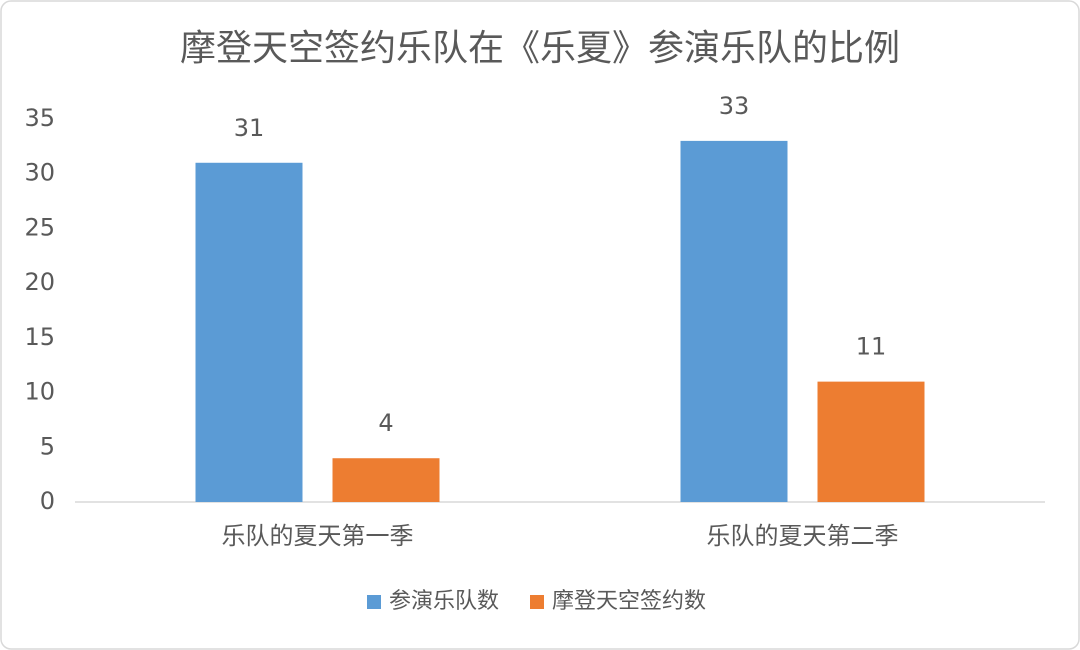 The height and width of the screenshot is (650, 1080). Describe the element at coordinates (39, 392) in the screenshot. I see `y-tick-label: 10` at that location.